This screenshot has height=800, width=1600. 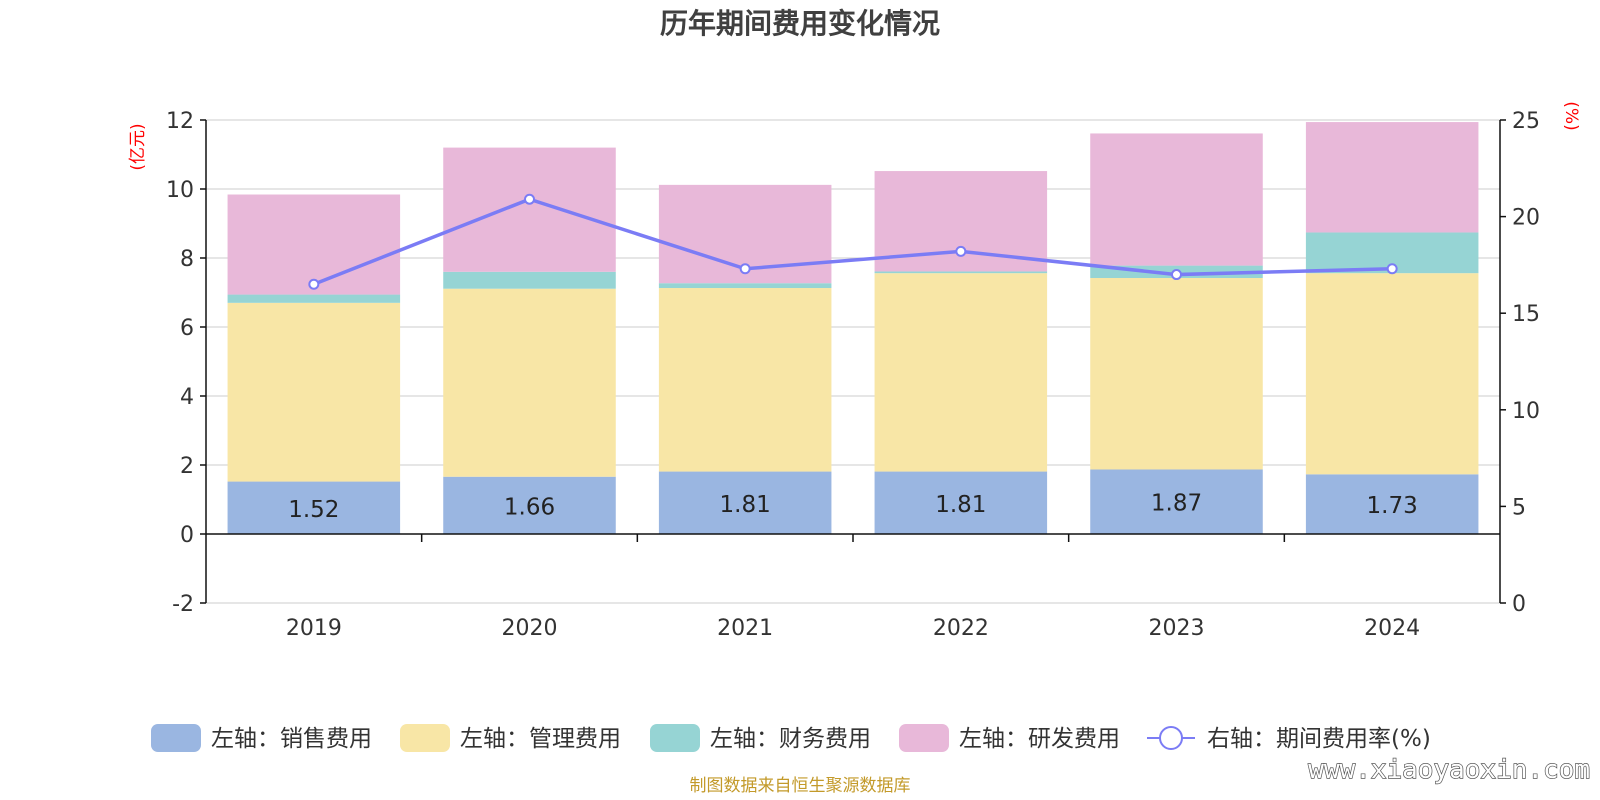 I want to click on bar-sales-2019, so click(x=314, y=507).